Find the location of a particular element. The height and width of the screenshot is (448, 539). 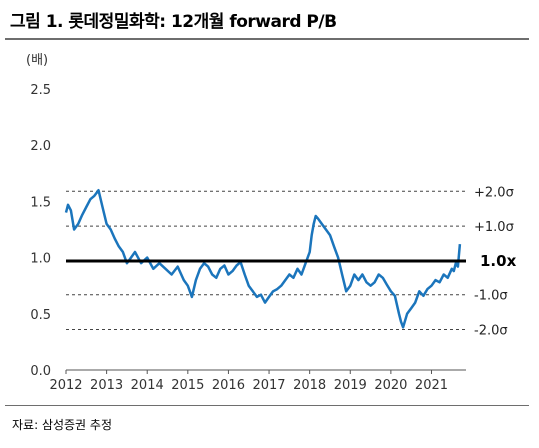

y-tick-label: 1.0 is located at coordinates (40, 259).